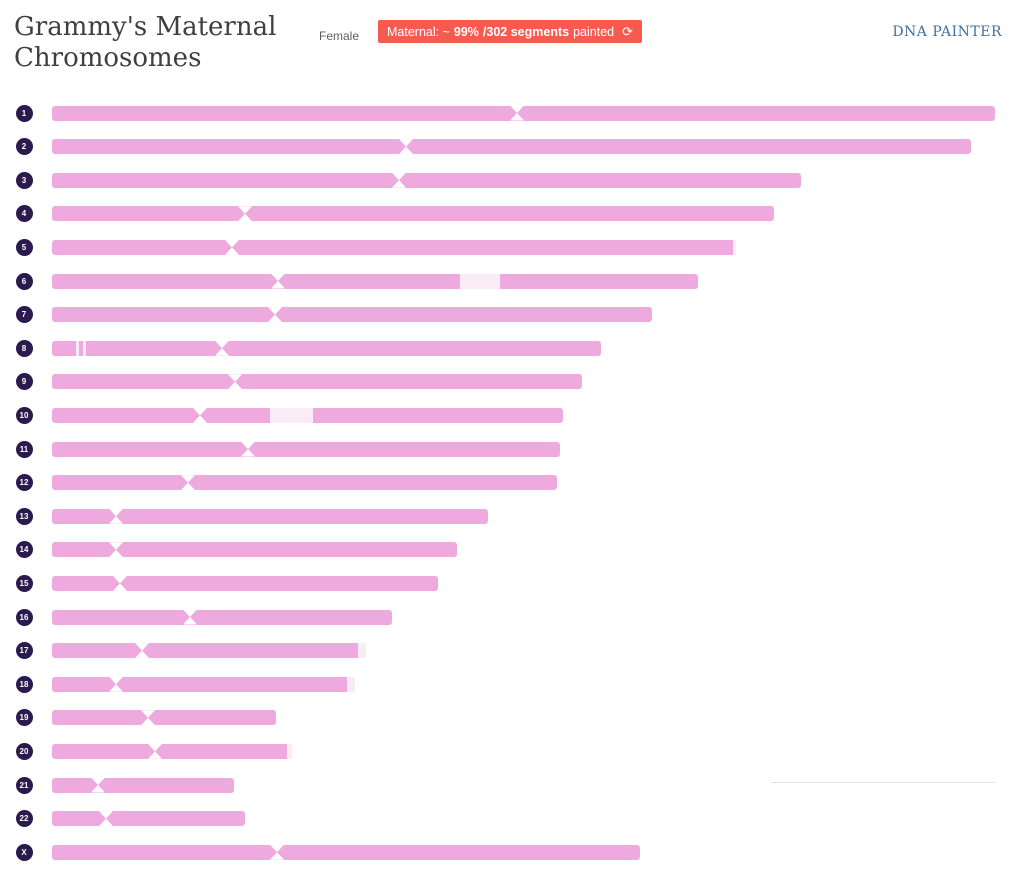 This screenshot has width=1024, height=885. I want to click on chromosome-number-badge-19: 19, so click(24, 718).